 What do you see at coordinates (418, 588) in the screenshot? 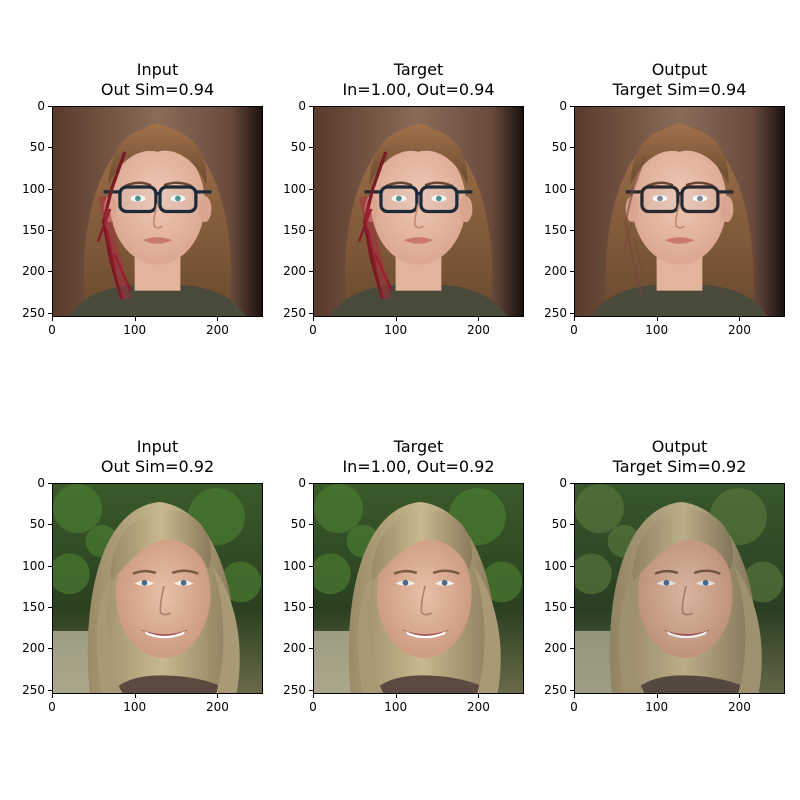
I see `face-image-target` at bounding box center [418, 588].